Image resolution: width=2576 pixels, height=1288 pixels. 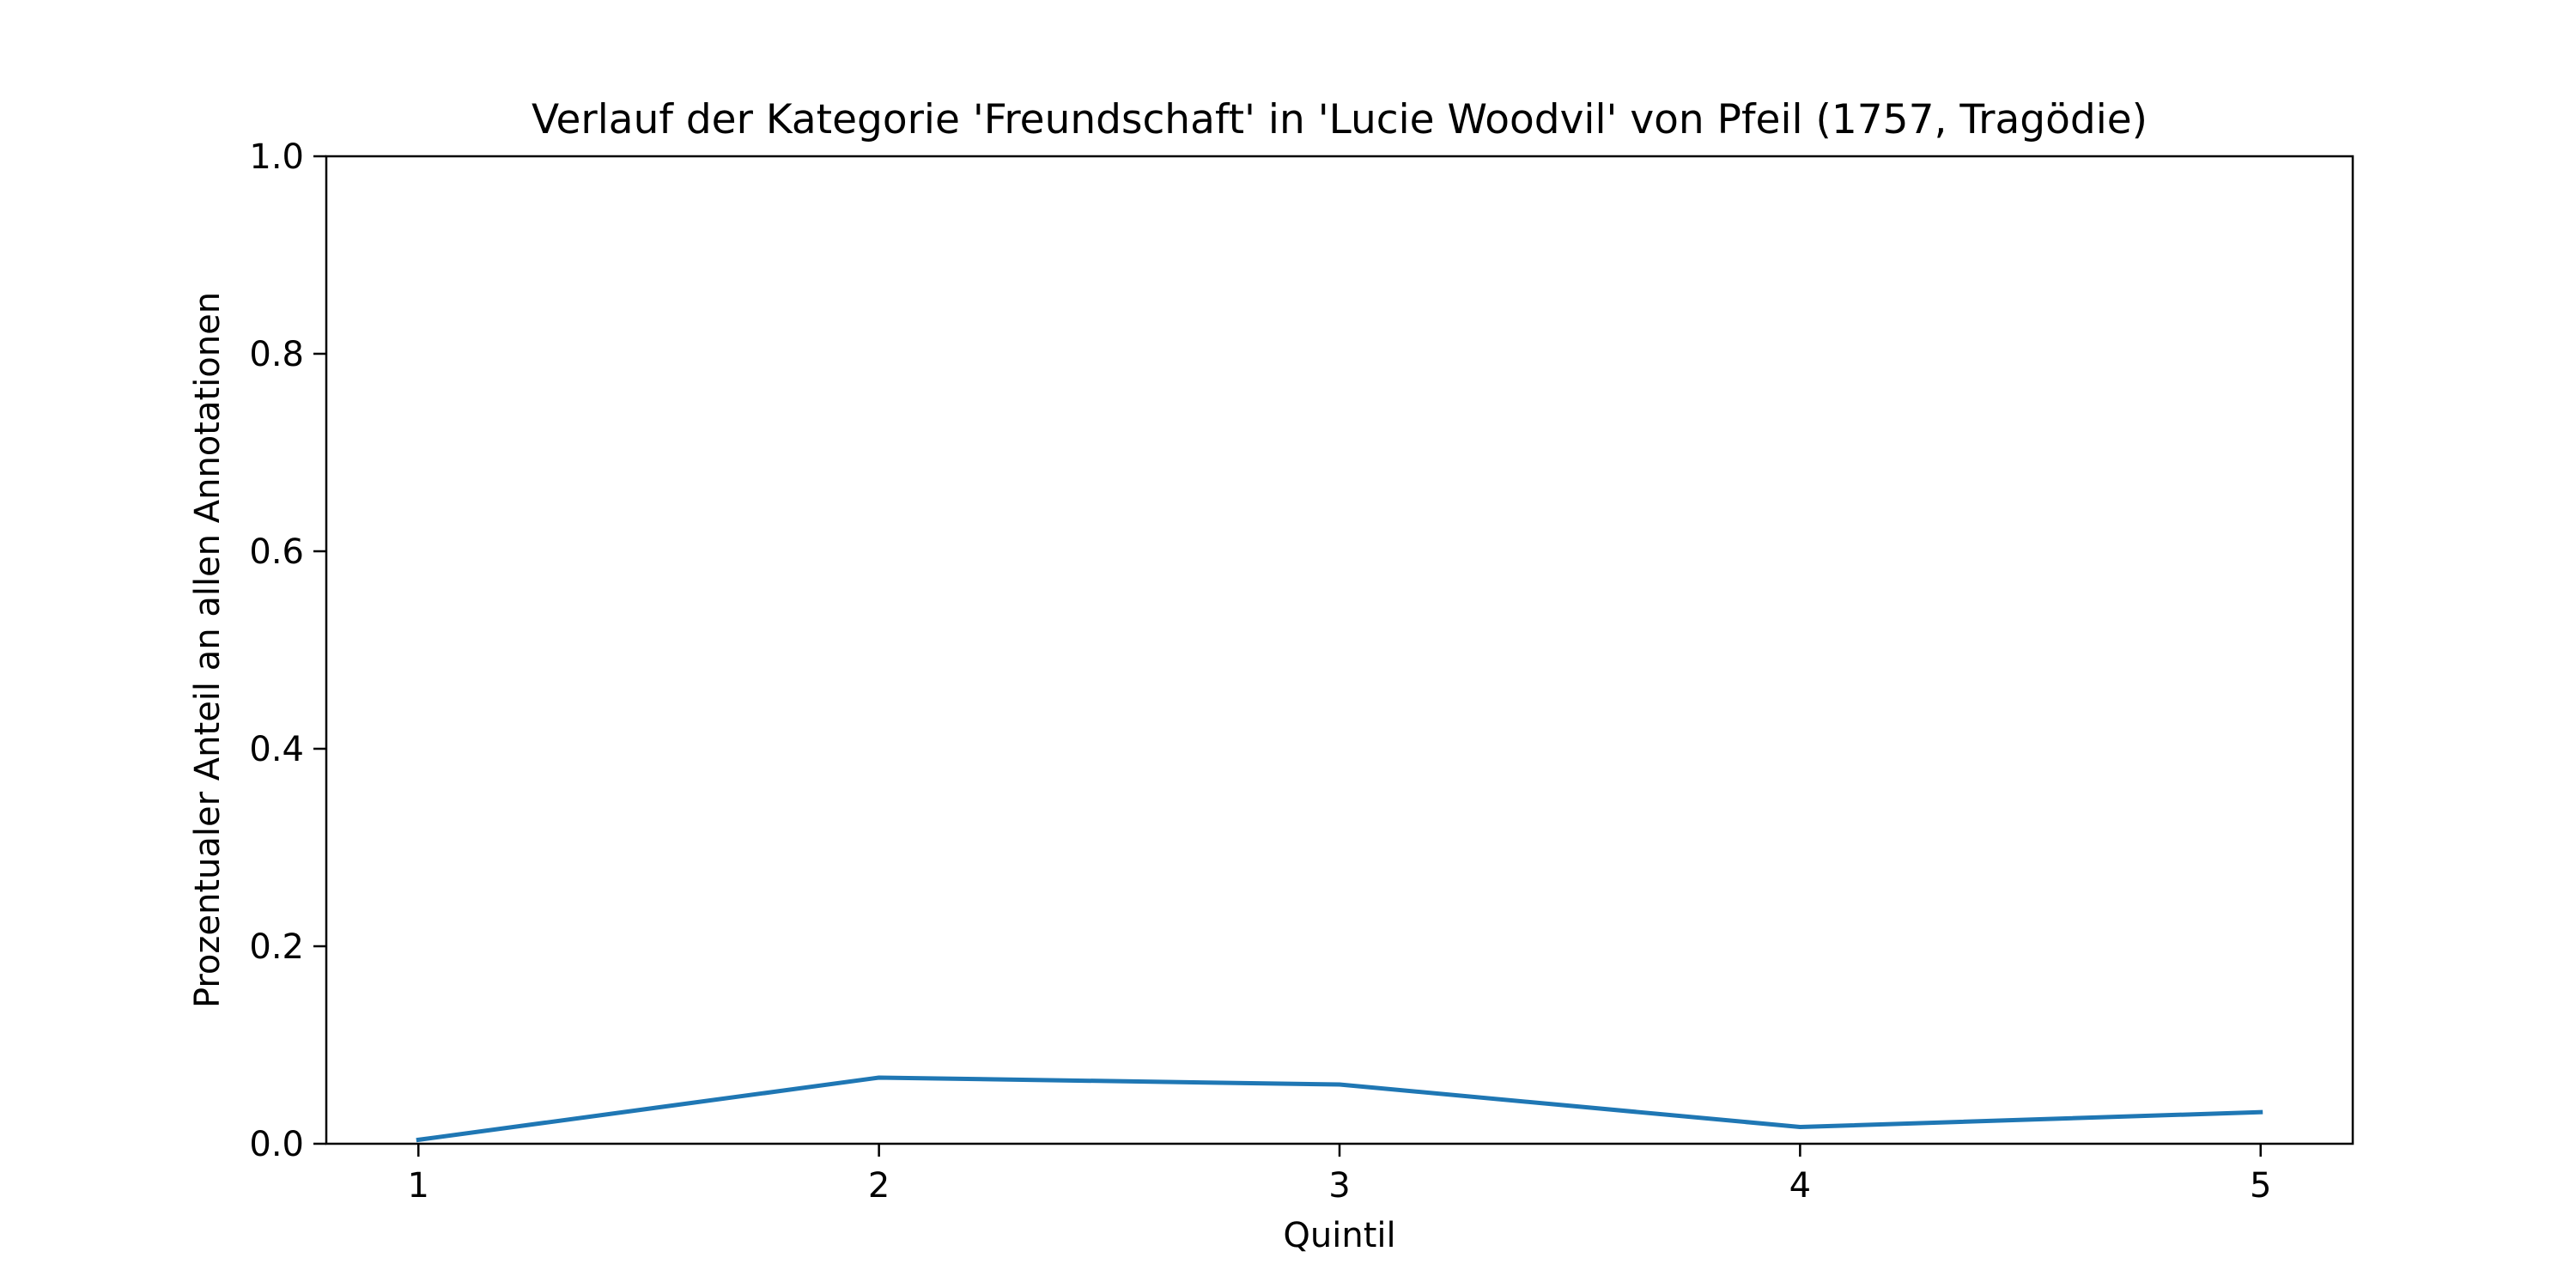 What do you see at coordinates (276, 1144) in the screenshot?
I see `y-tick-label: 0.0` at bounding box center [276, 1144].